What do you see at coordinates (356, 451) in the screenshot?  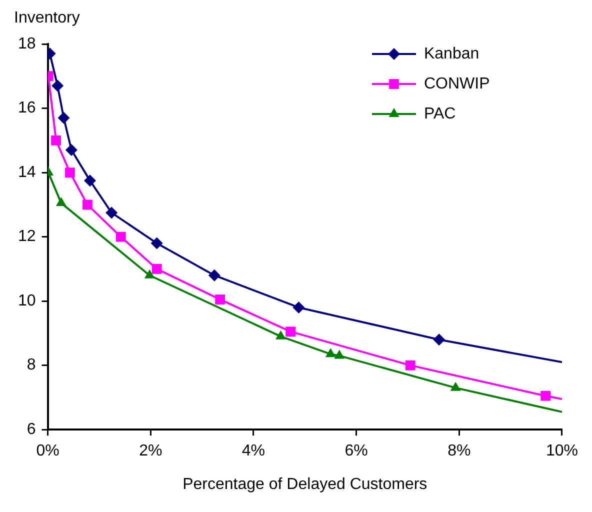 I see `x-tick-label: 6%` at bounding box center [356, 451].